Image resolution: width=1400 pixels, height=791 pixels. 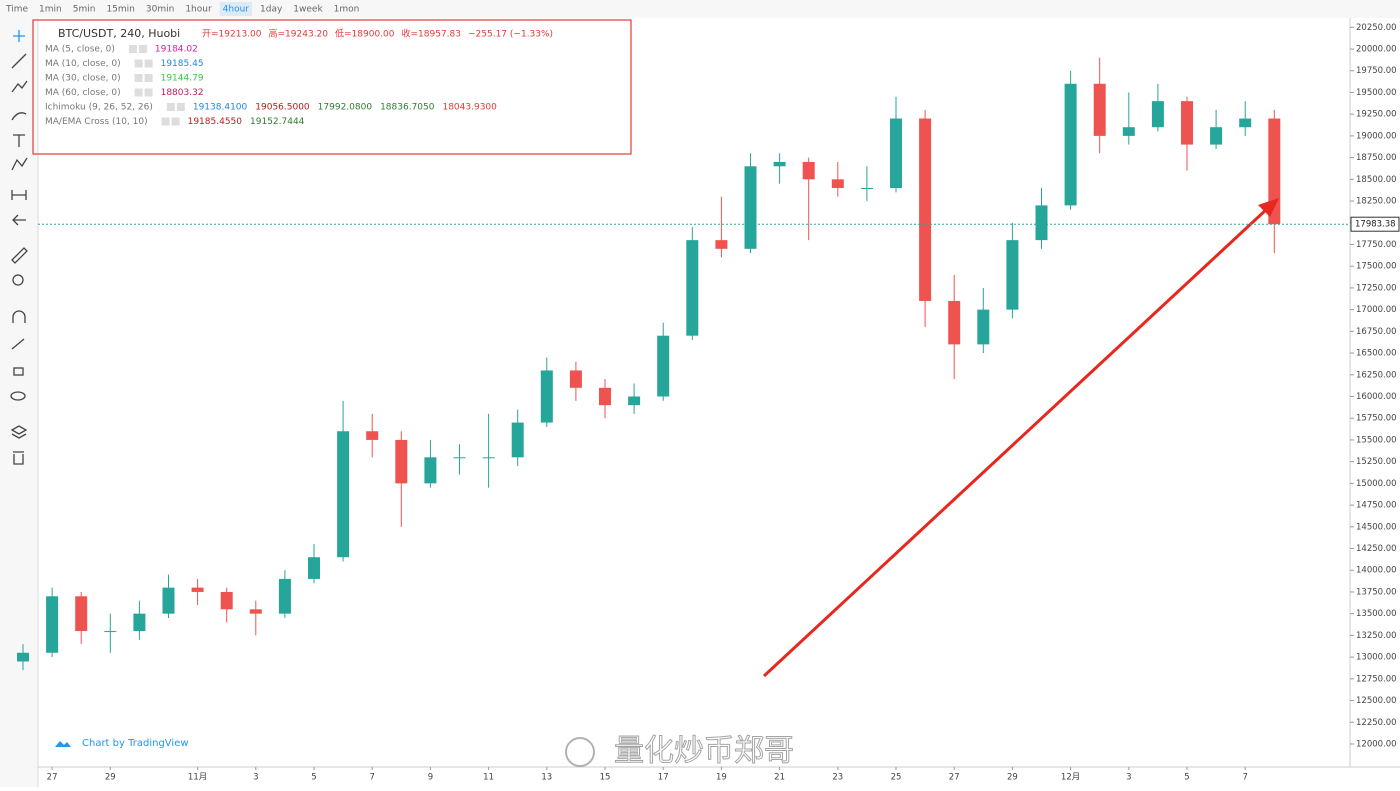 What do you see at coordinates (1186, 778) in the screenshot?
I see `x-tick-label: 5` at bounding box center [1186, 778].